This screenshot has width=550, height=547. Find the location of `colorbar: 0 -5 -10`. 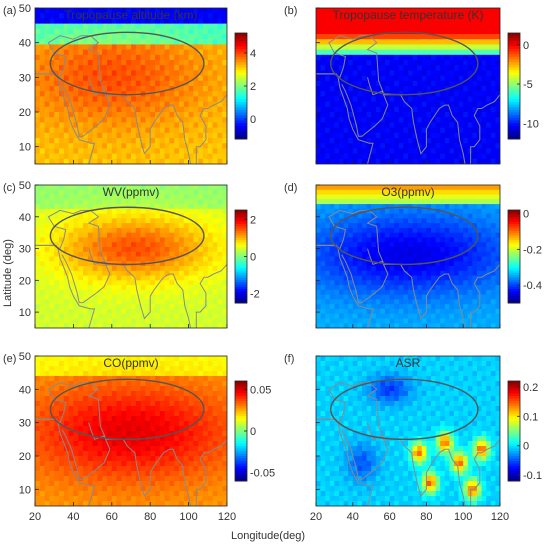

colorbar: 0 -5 -10 is located at coordinates (523, 86).